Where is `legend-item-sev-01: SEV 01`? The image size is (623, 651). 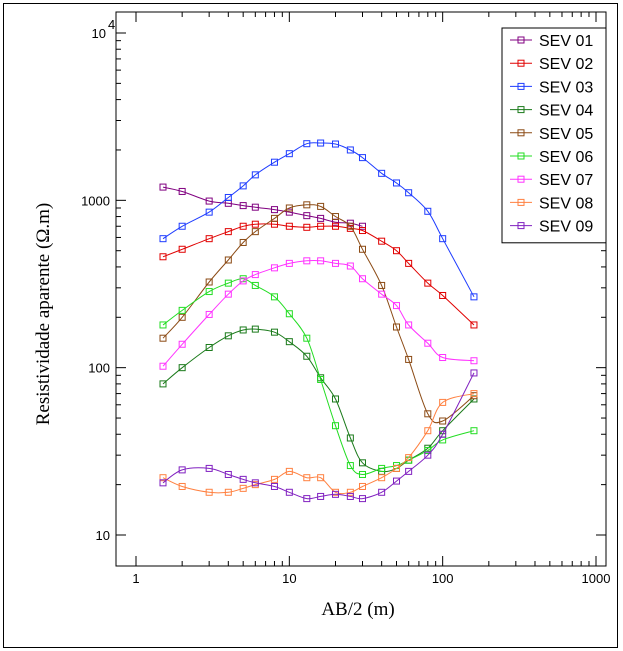 legend-item-sev-01: SEV 01 is located at coordinates (551, 41).